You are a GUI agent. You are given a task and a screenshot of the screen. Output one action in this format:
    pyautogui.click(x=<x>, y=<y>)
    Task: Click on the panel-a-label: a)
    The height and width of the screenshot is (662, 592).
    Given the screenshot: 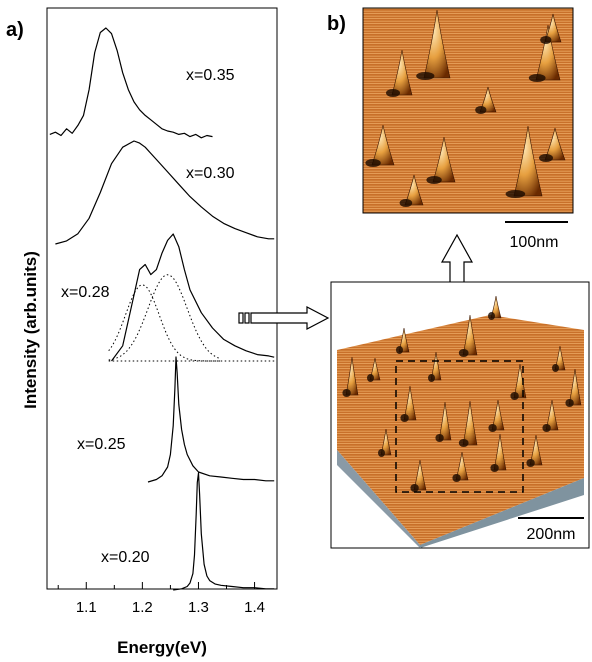 What is the action you would take?
    pyautogui.click(x=15, y=30)
    